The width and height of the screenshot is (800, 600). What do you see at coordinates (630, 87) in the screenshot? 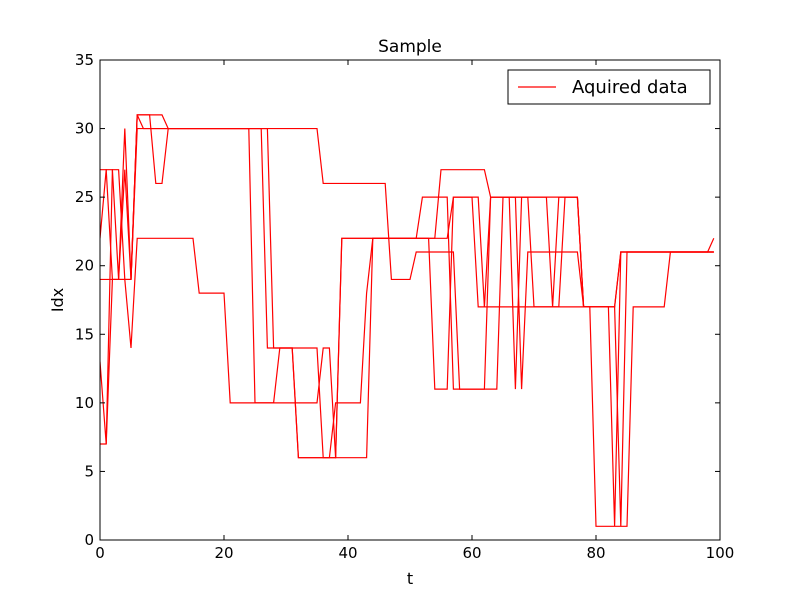
I see `legend-entry: Aquired data` at bounding box center [630, 87].